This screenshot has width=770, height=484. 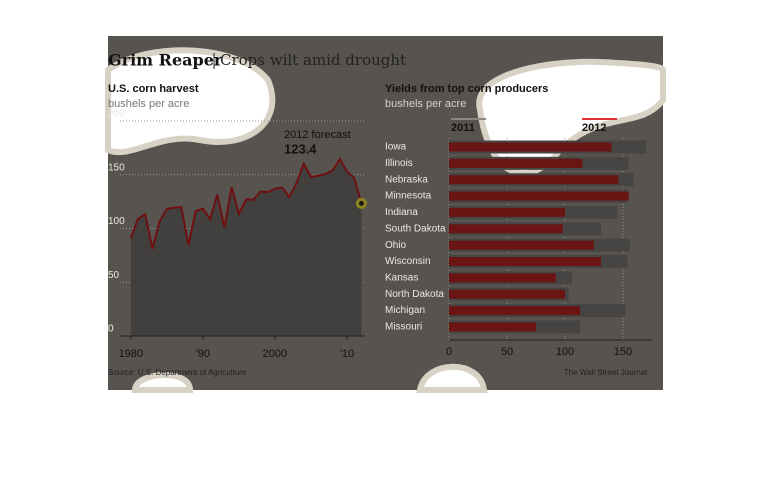 What do you see at coordinates (116, 221) in the screenshot?
I see `y-tick-label: 100` at bounding box center [116, 221].